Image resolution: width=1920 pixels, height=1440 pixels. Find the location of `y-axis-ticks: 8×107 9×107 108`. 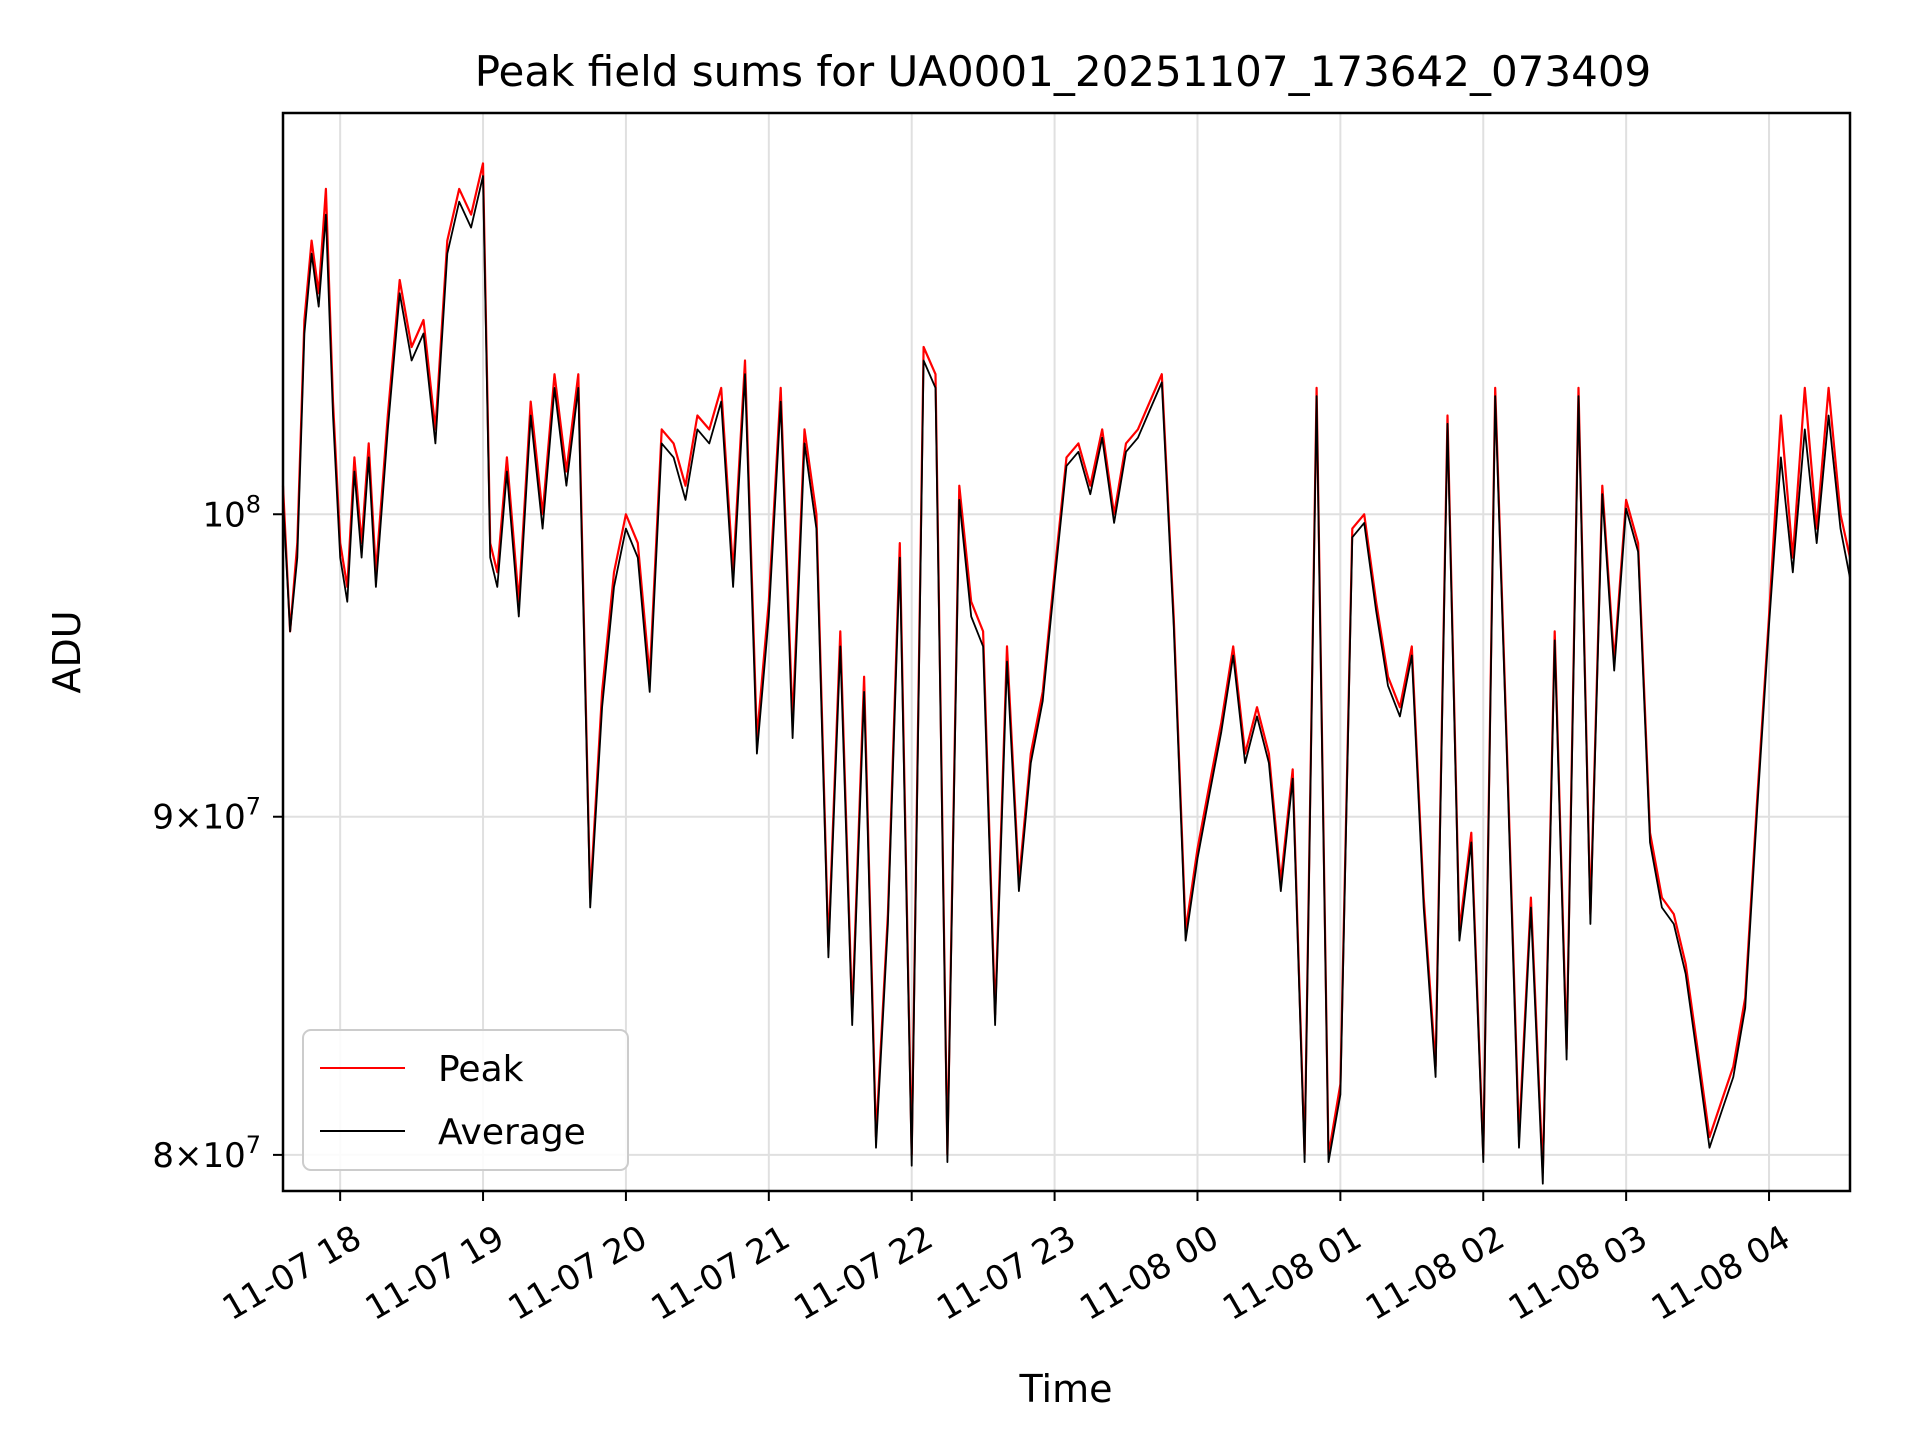

y-axis-ticks: 8×107 9×107 108 is located at coordinates (217, 833).